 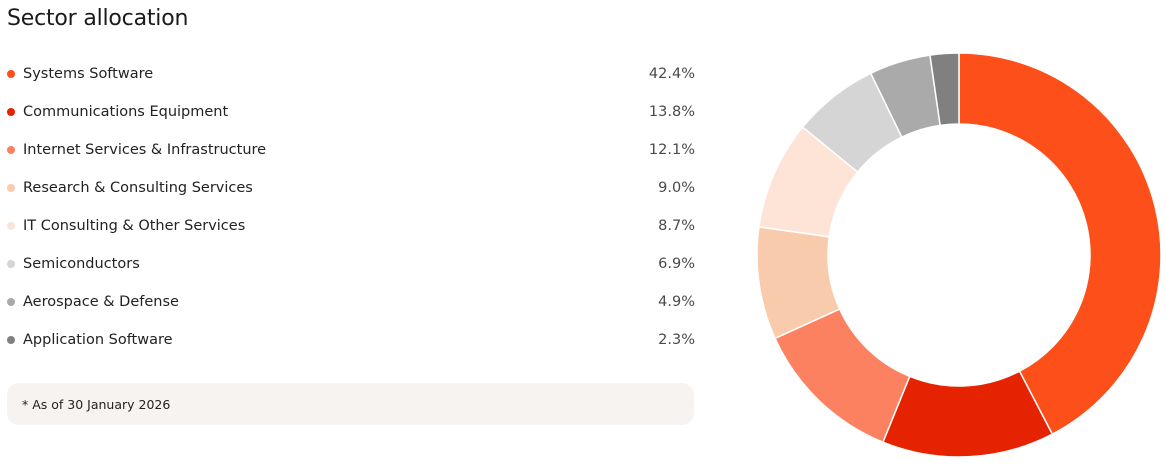 I want to click on legend-value: 42.4%, so click(x=671, y=74).